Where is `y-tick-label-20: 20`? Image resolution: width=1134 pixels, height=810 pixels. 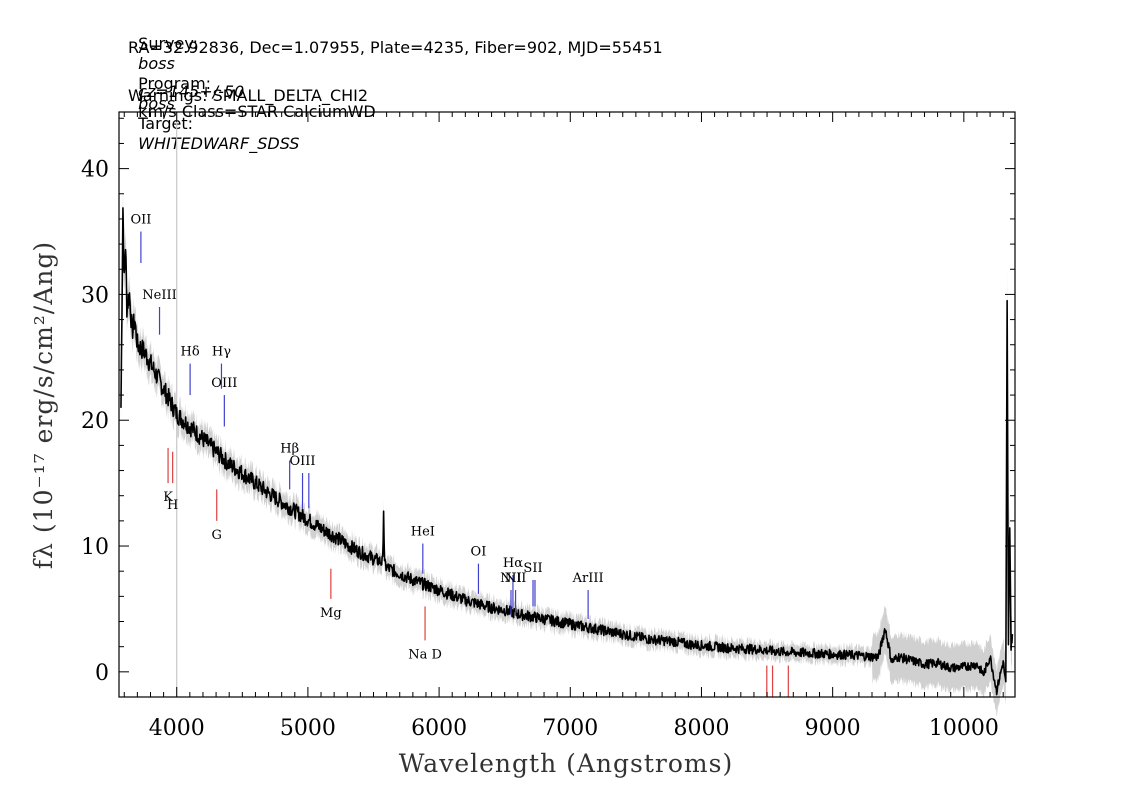
y-tick-label-20: 20 is located at coordinates (95, 421).